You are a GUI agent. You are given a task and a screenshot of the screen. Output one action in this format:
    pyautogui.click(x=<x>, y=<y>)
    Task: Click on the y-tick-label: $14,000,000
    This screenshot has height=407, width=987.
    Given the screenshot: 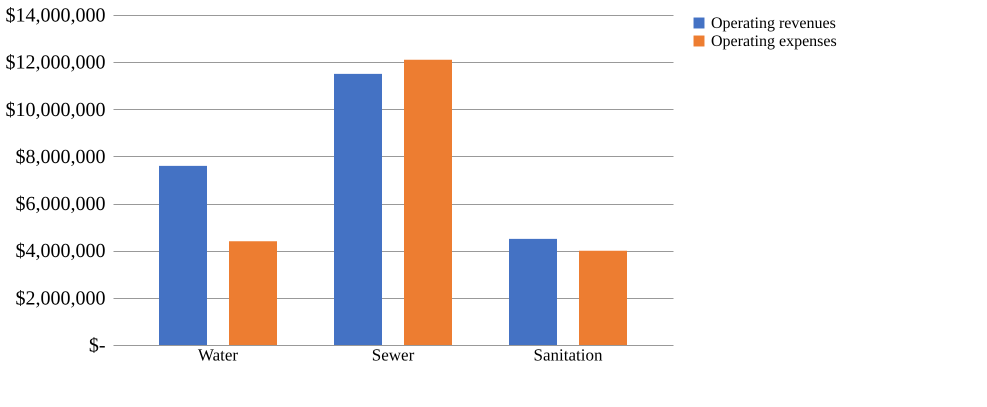 What is the action you would take?
    pyautogui.click(x=56, y=15)
    